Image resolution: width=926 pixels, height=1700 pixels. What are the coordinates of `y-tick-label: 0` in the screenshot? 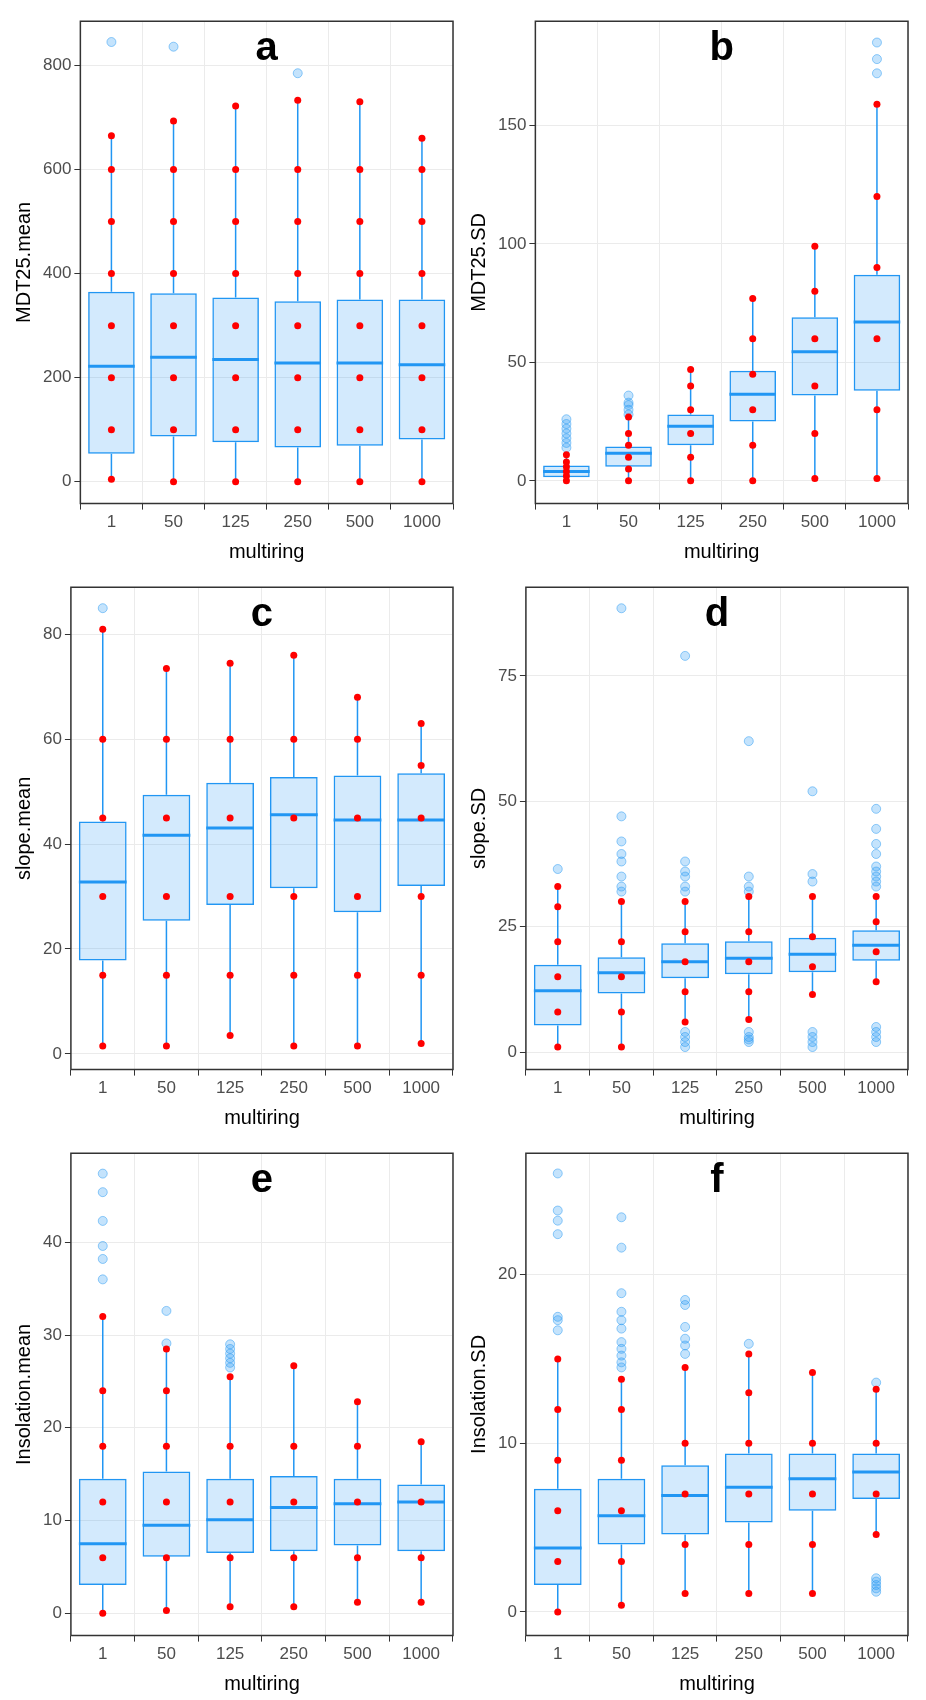 It's located at (57, 1053).